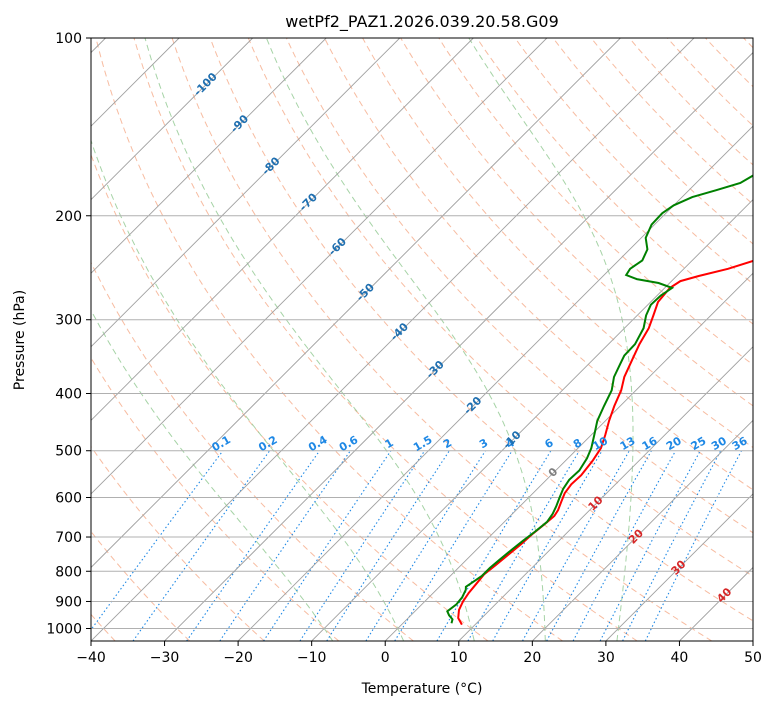 This screenshot has height=708, width=775. Describe the element at coordinates (20, 340) in the screenshot. I see `y-axis-label: Pressure (hPa)` at that location.